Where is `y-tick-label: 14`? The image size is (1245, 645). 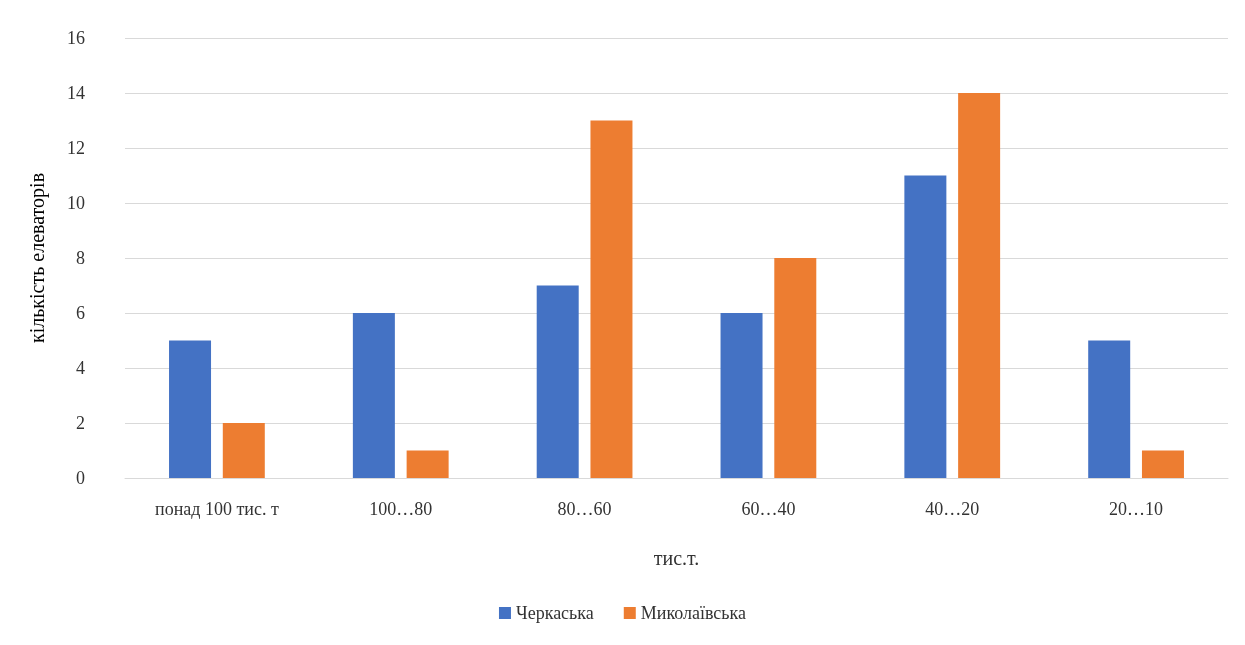
y-tick-label: 14 is located at coordinates (76, 93).